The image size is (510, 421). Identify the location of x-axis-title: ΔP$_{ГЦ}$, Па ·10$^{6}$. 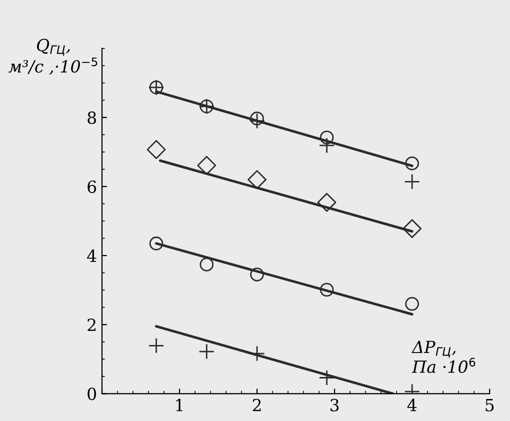
(444, 357).